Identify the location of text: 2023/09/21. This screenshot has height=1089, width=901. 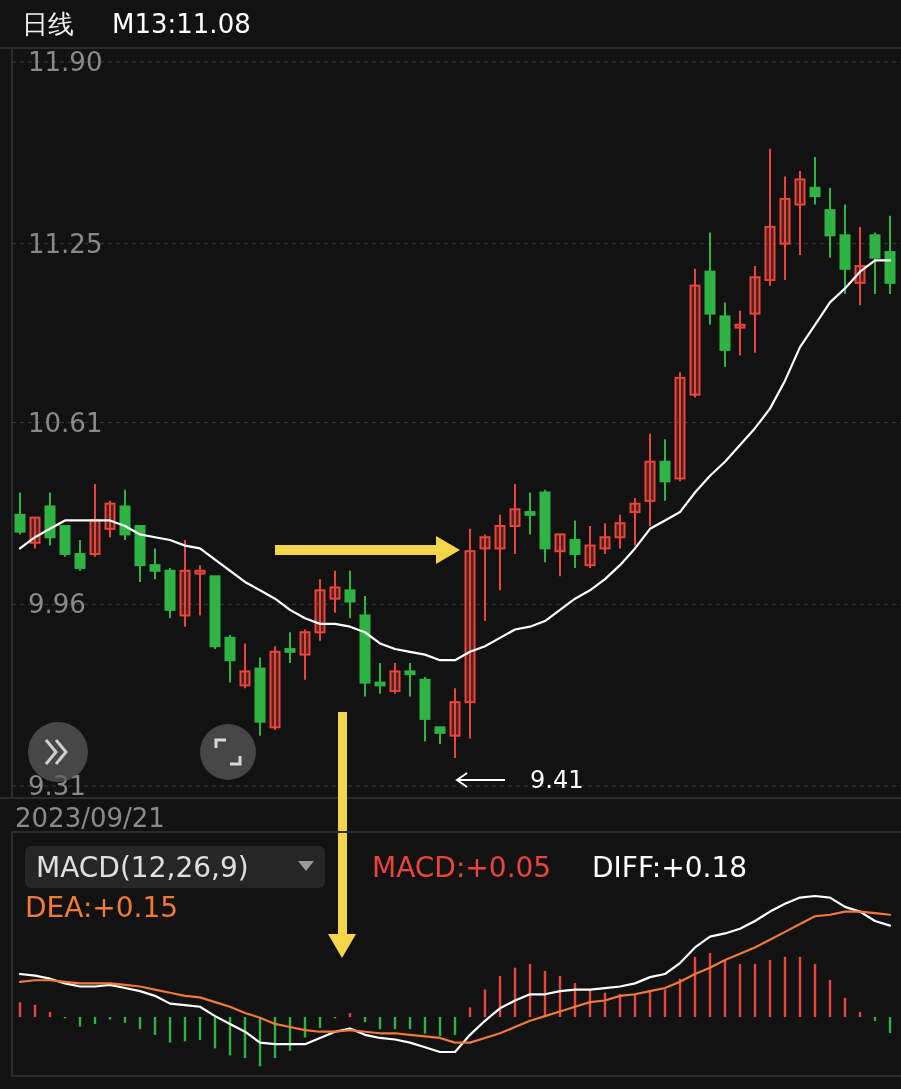
(90, 818).